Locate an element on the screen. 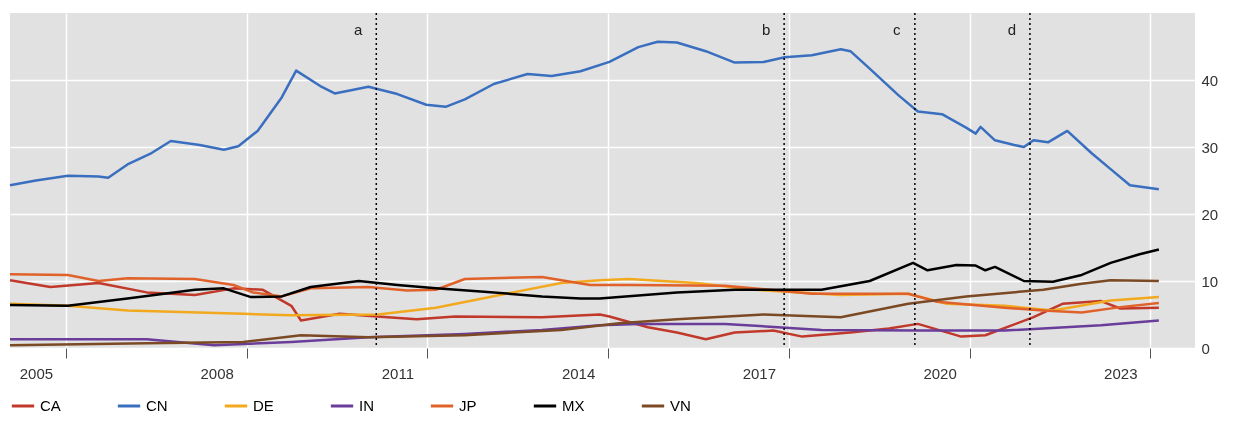 Image resolution: width=1247 pixels, height=427 pixels. x-tick-label: 2017 is located at coordinates (759, 373).